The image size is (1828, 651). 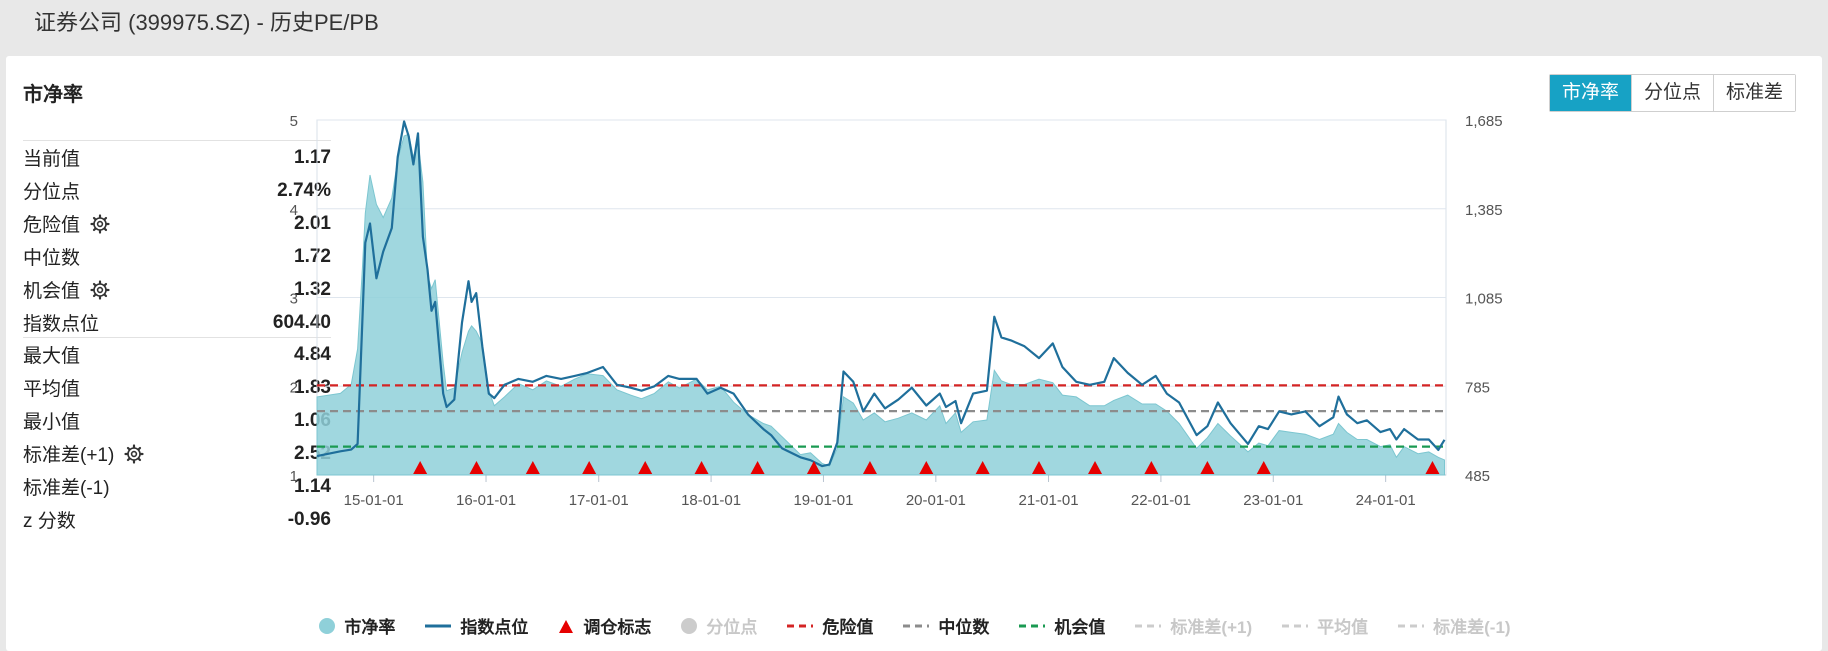 I want to click on card-title: 市净率, so click(x=53, y=95).